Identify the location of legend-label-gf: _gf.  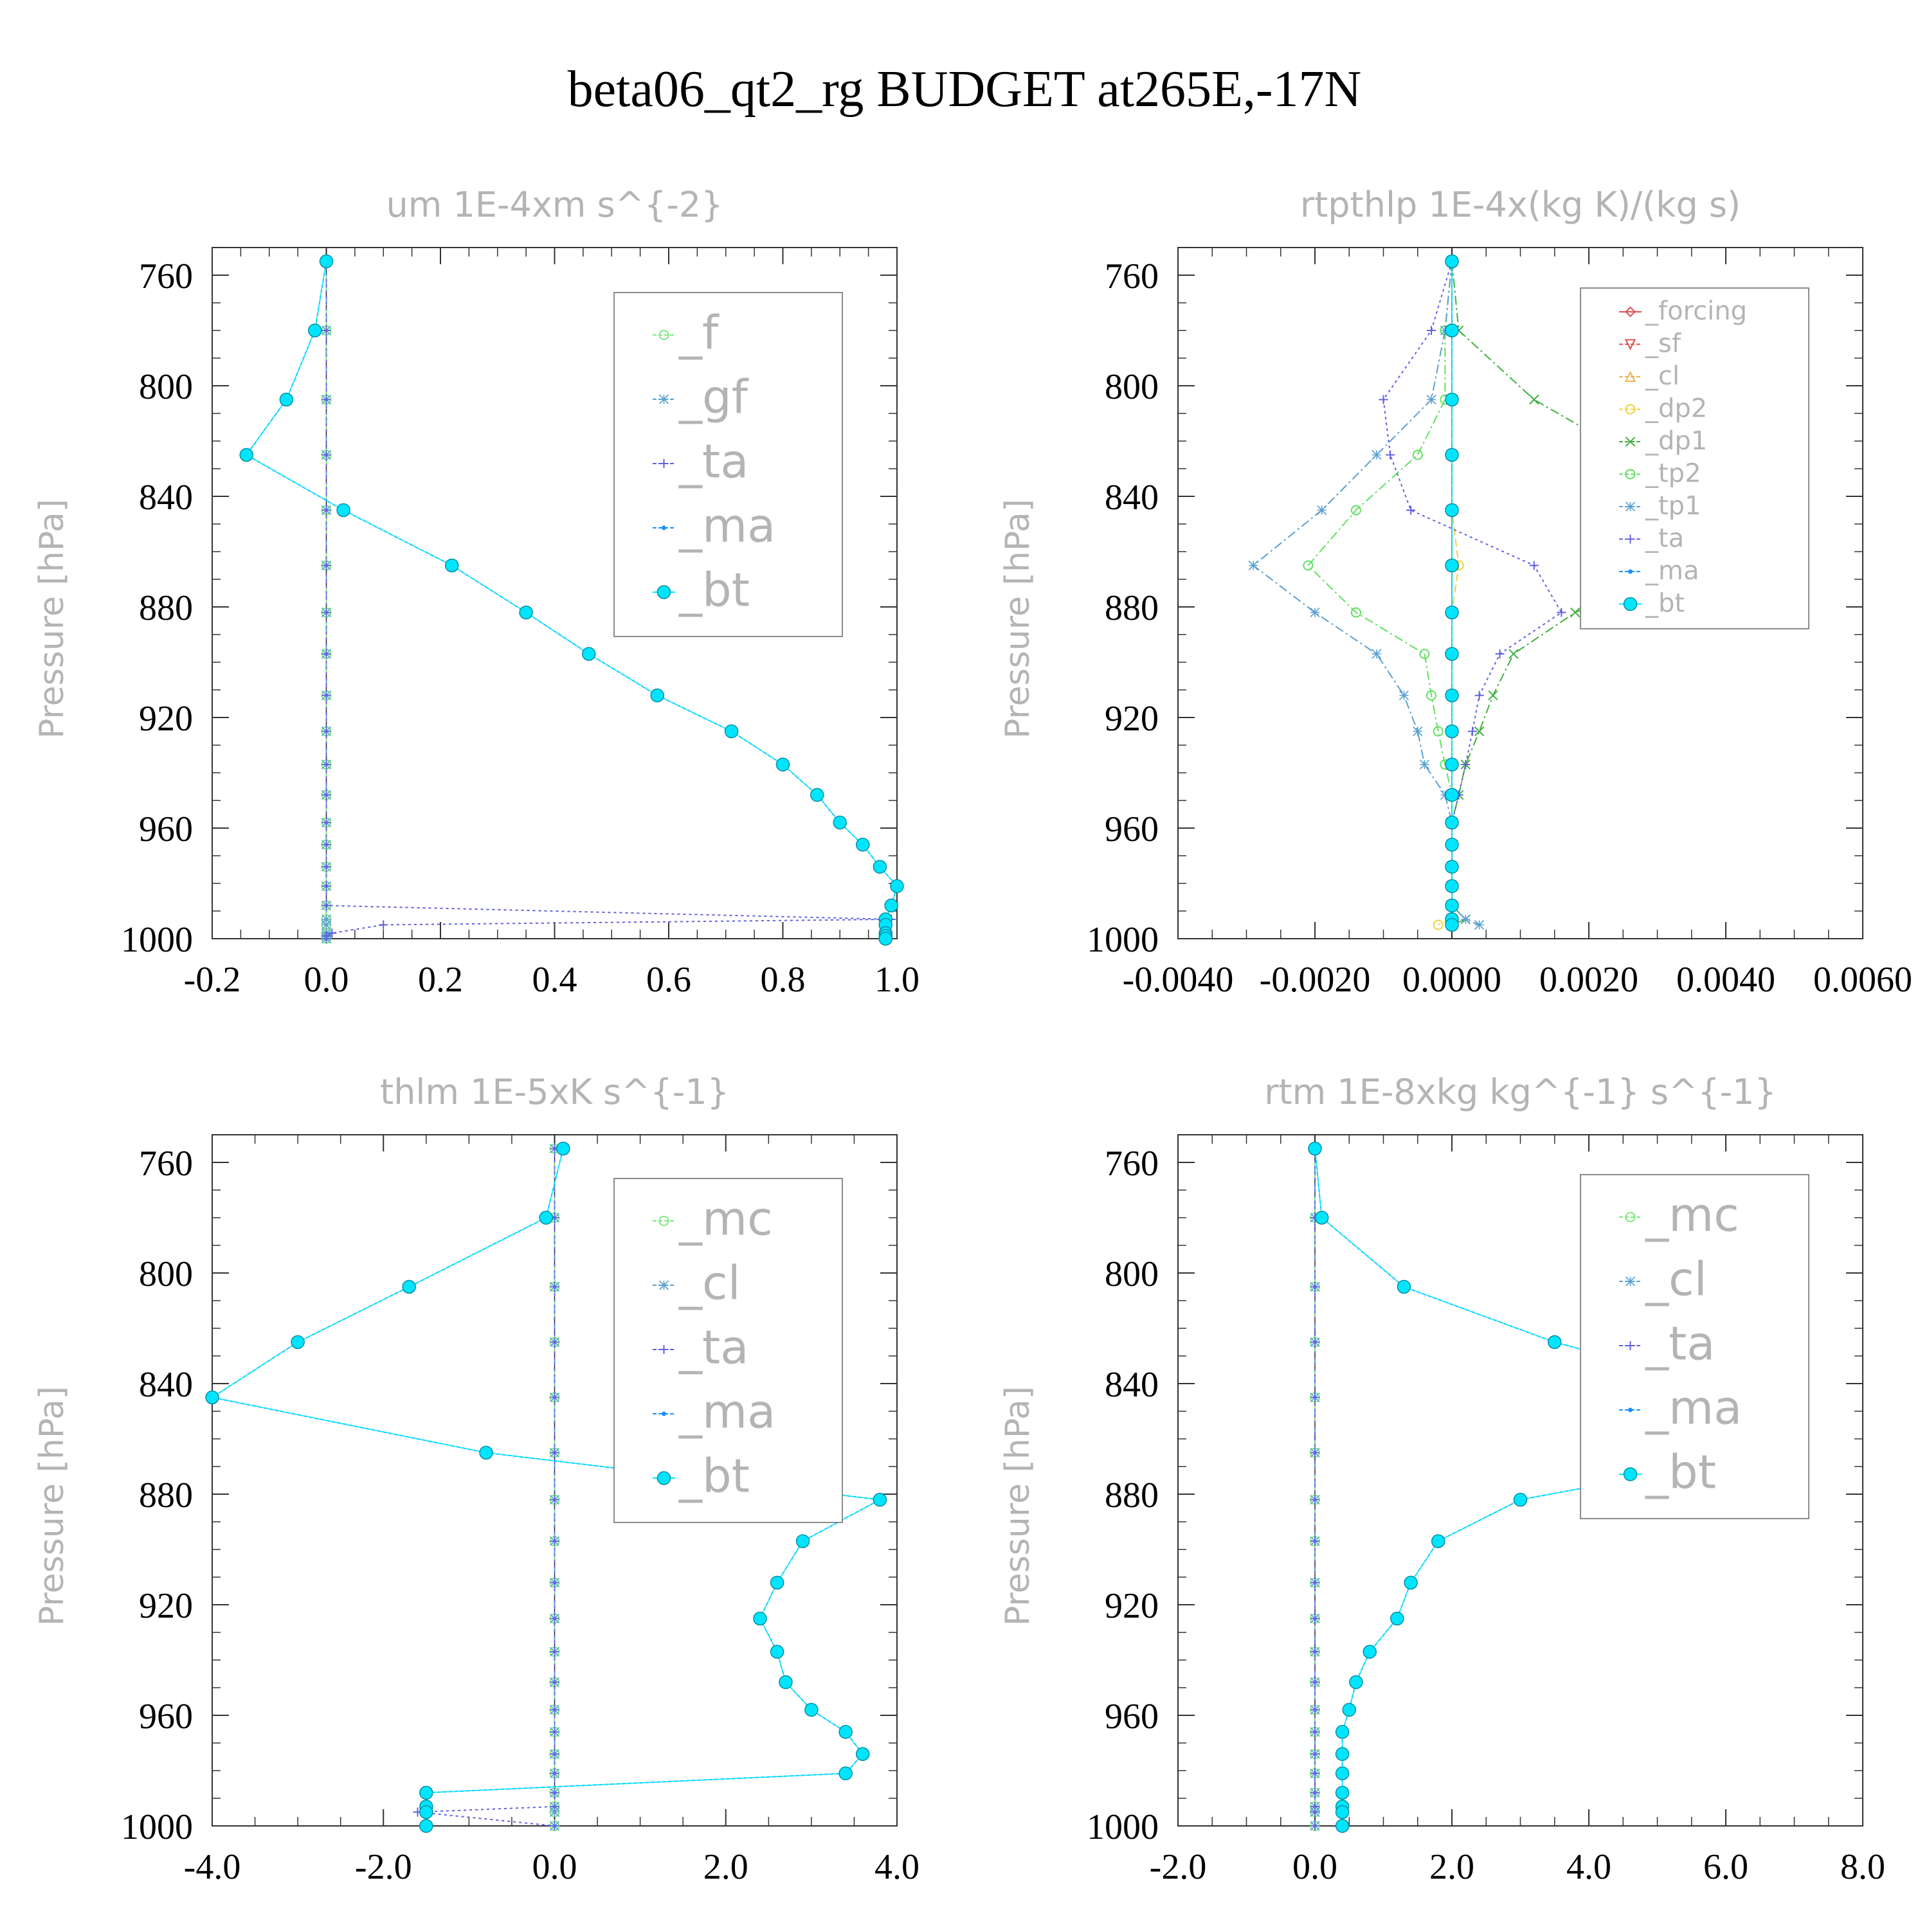
(713, 397).